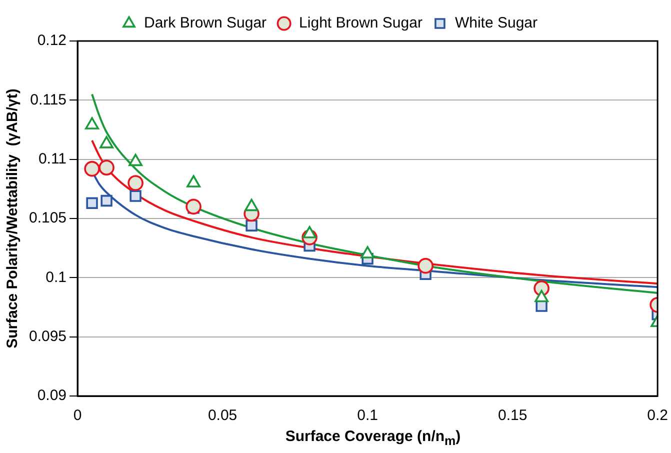  I want to click on x-tick-label: 0.2, so click(657, 415).